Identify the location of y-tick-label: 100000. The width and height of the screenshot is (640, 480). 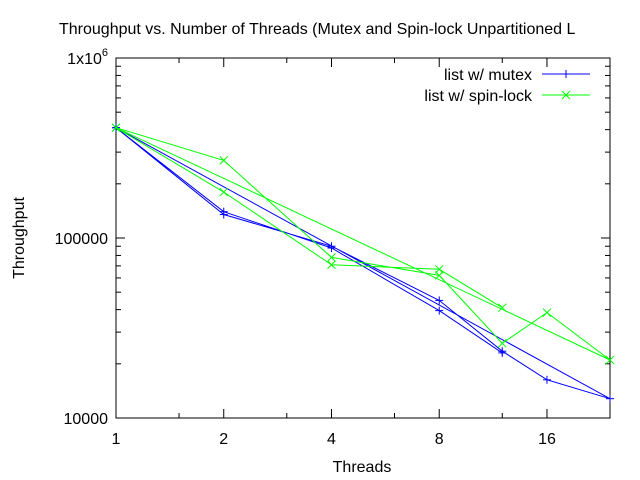
(81, 239).